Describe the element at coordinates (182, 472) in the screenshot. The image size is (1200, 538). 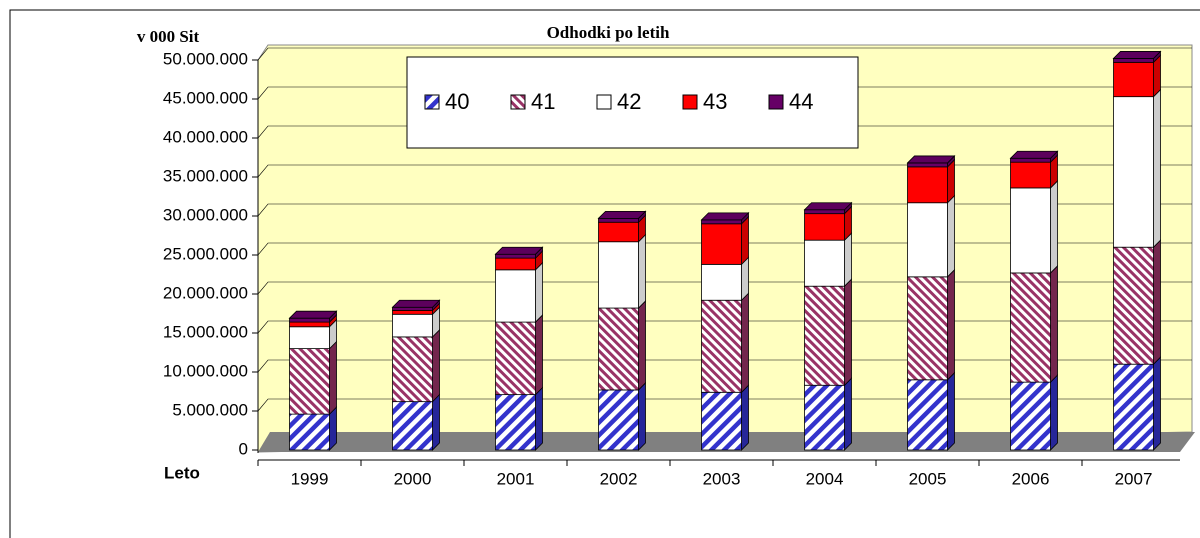
I see `x-axis-label: Leto` at that location.